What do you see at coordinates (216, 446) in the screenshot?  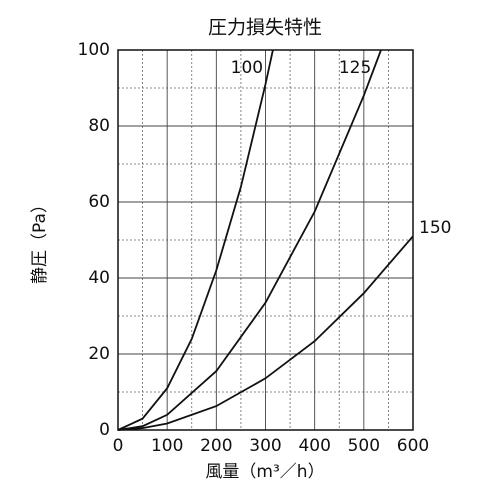 I see `x-tick-label: 200` at bounding box center [216, 446].